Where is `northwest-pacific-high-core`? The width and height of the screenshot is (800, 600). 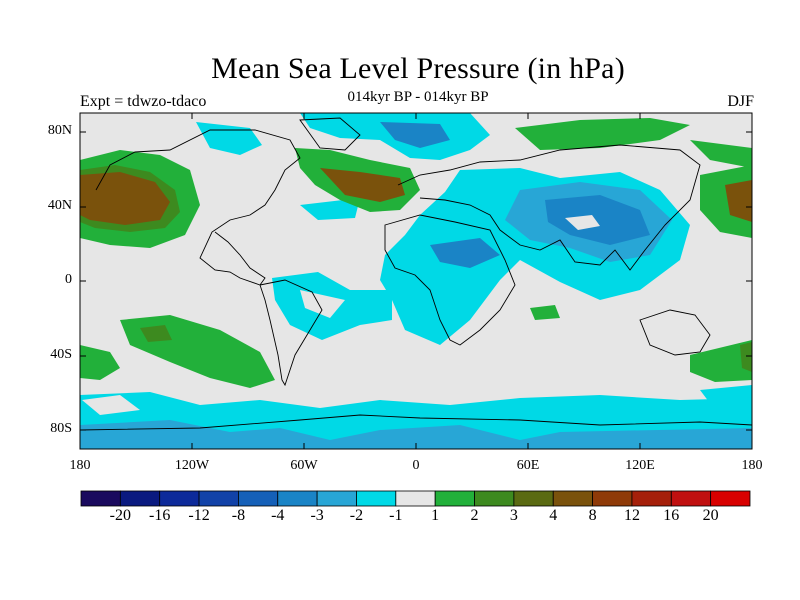 northwest-pacific-high-core is located at coordinates (738, 201).